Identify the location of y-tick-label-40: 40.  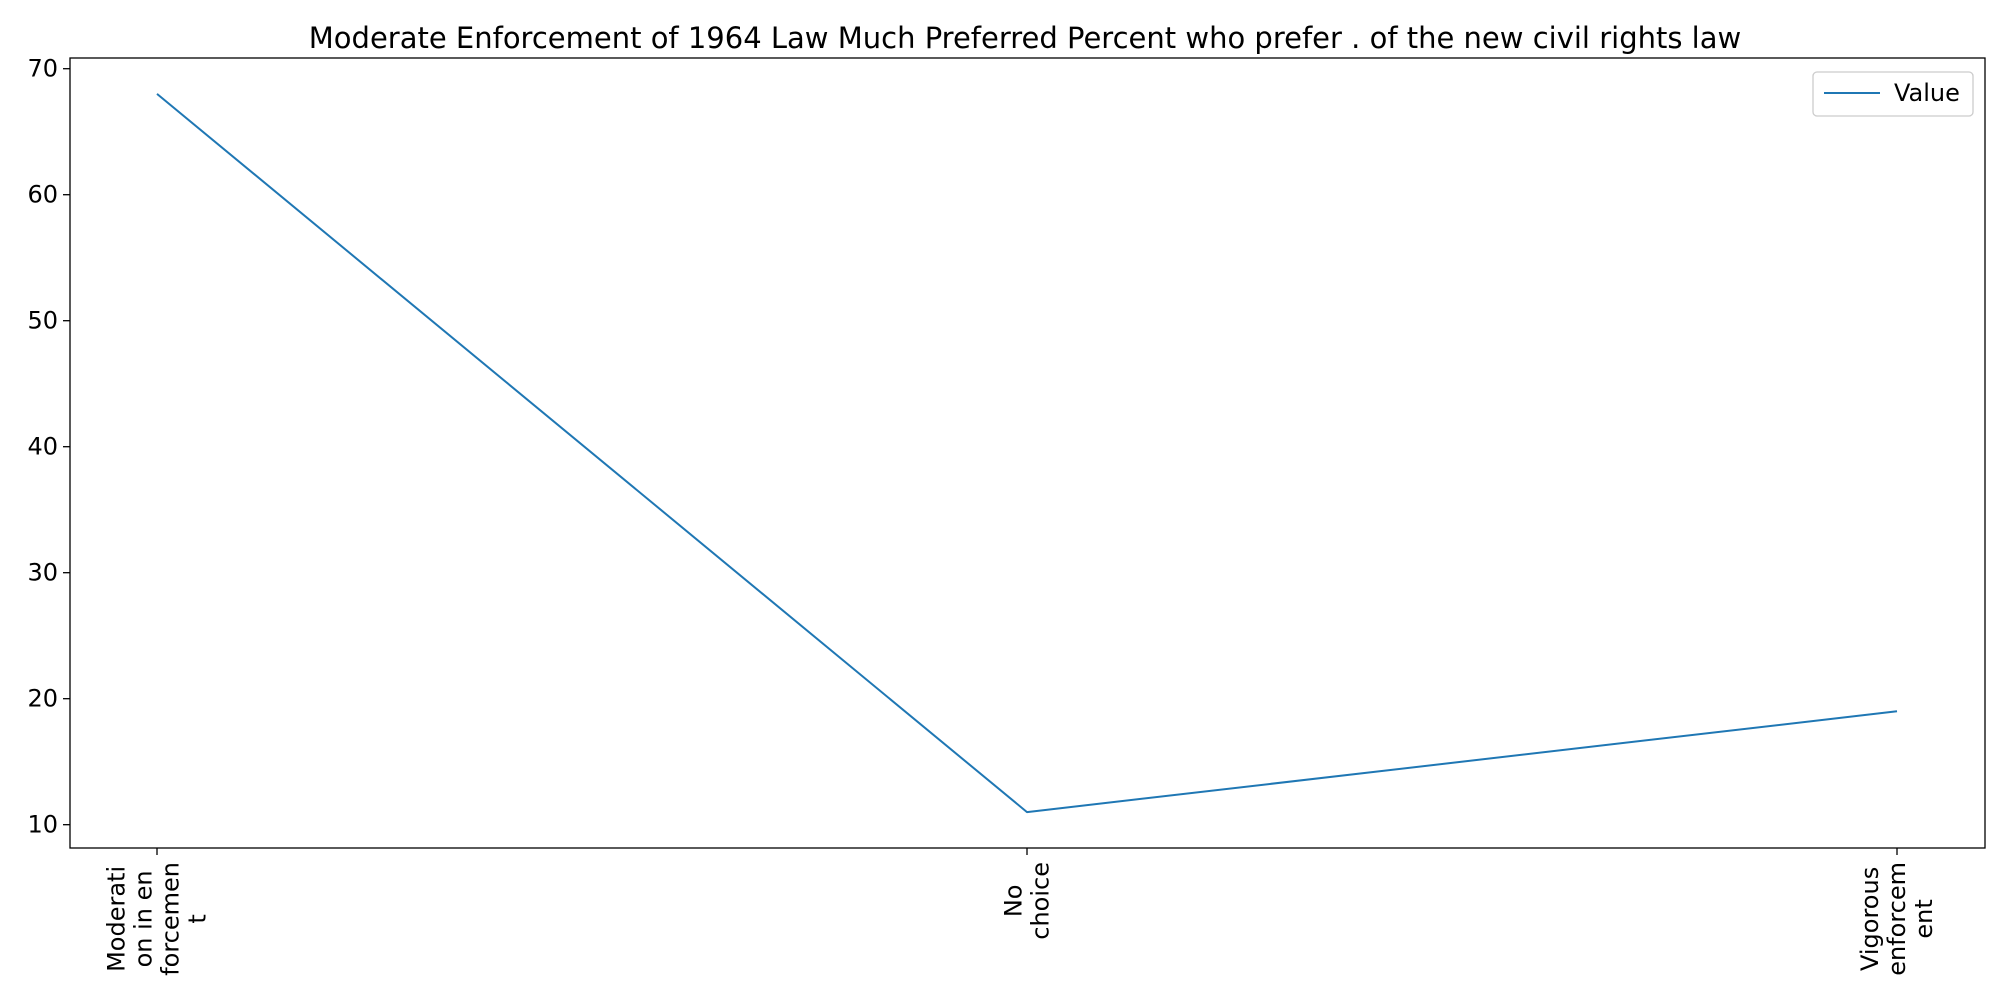
(42, 447).